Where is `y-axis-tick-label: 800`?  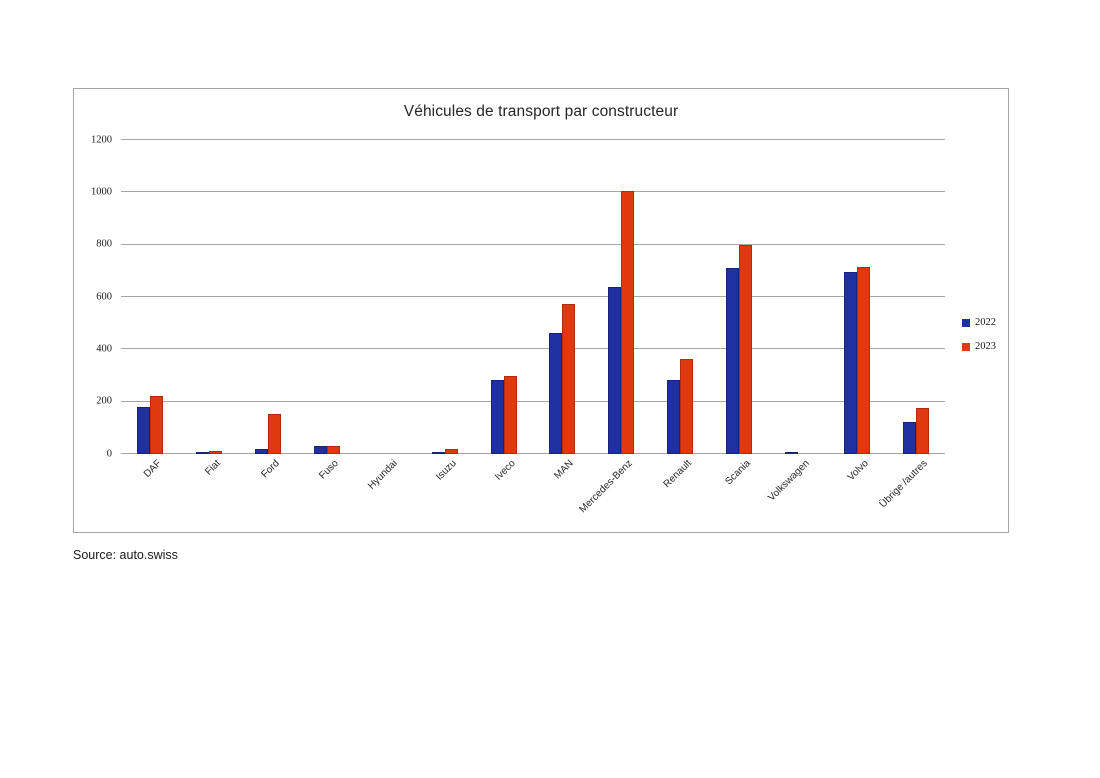
y-axis-tick-label: 800 is located at coordinates (104, 244).